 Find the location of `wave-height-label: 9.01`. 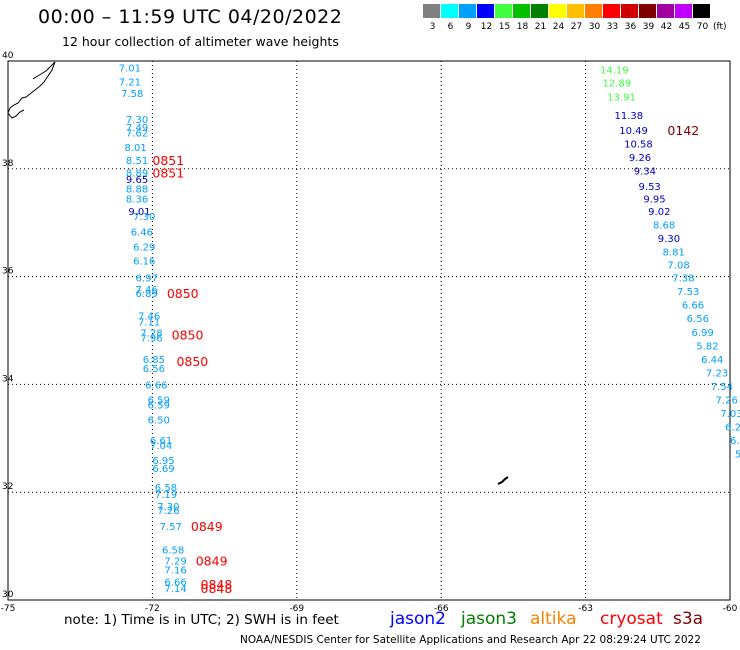

wave-height-label: 9.01 is located at coordinates (139, 212).